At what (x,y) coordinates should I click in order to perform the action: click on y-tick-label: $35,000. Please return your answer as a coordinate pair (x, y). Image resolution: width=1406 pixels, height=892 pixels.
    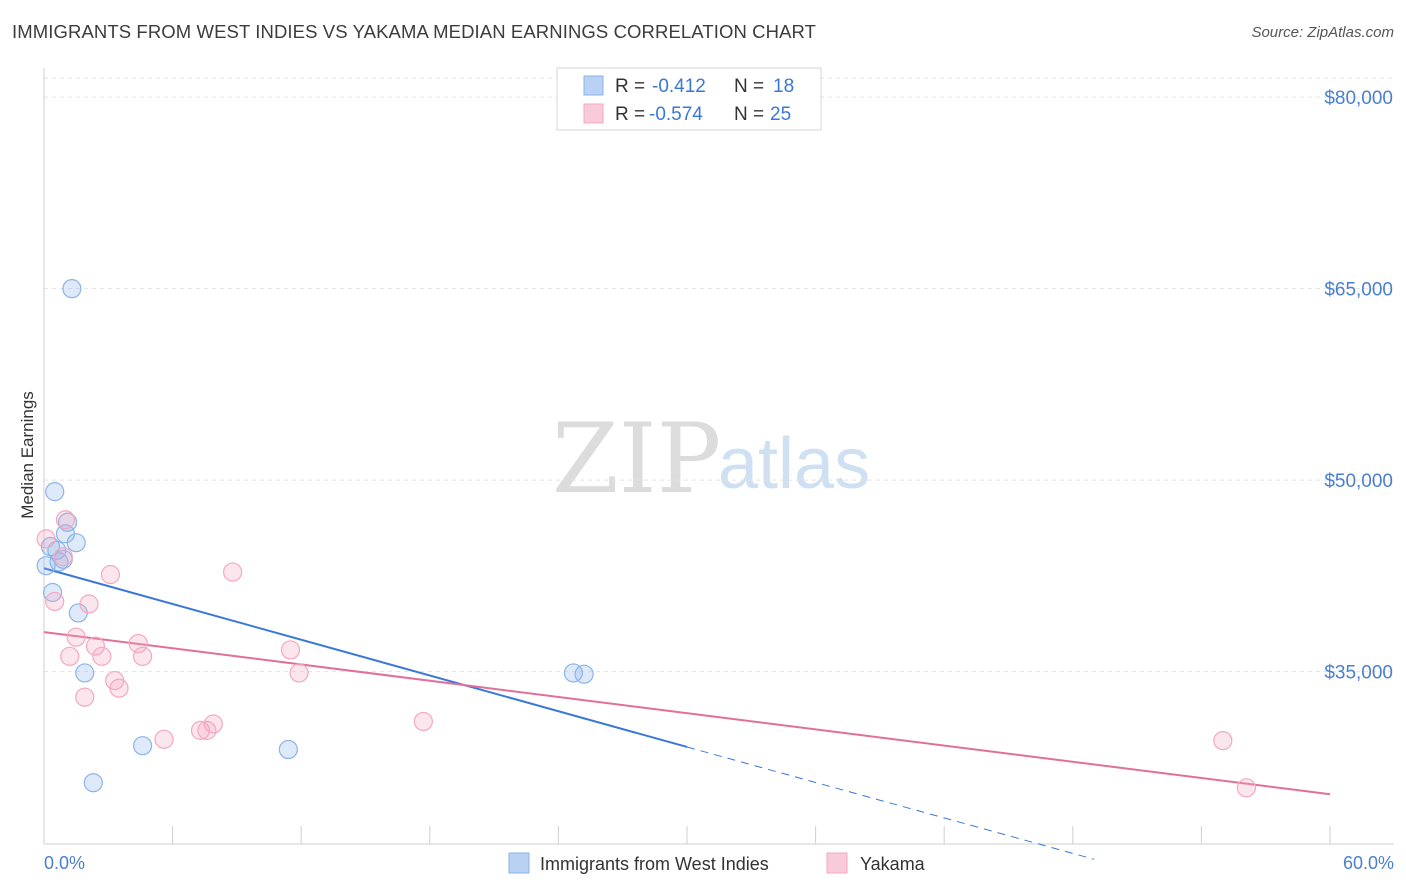
    Looking at the image, I should click on (1358, 673).